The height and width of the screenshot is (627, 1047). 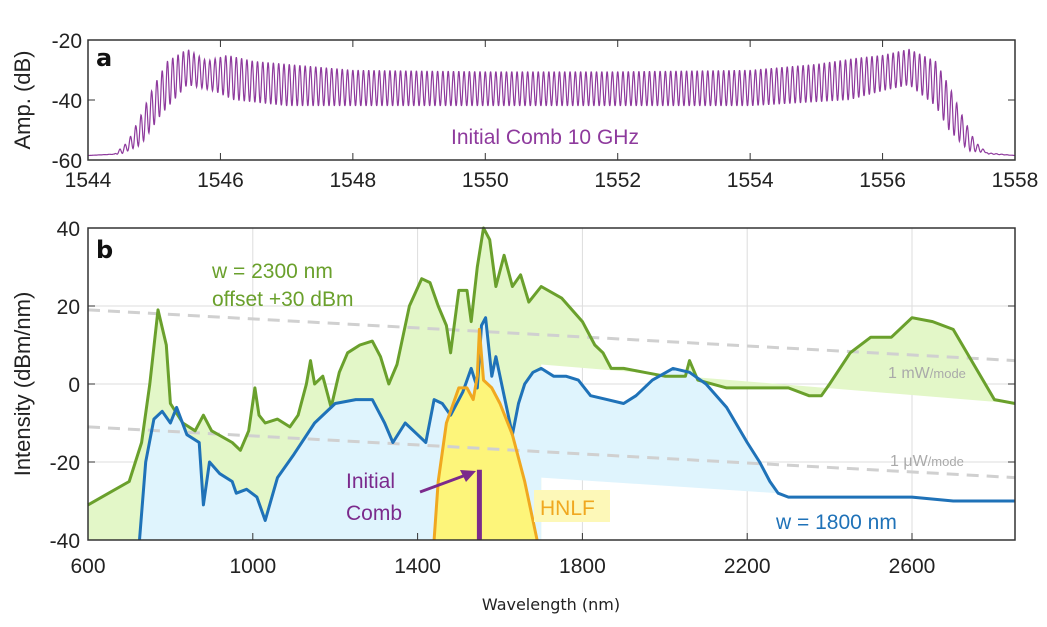 I want to click on initial-comb-arrow, so click(x=447, y=482).